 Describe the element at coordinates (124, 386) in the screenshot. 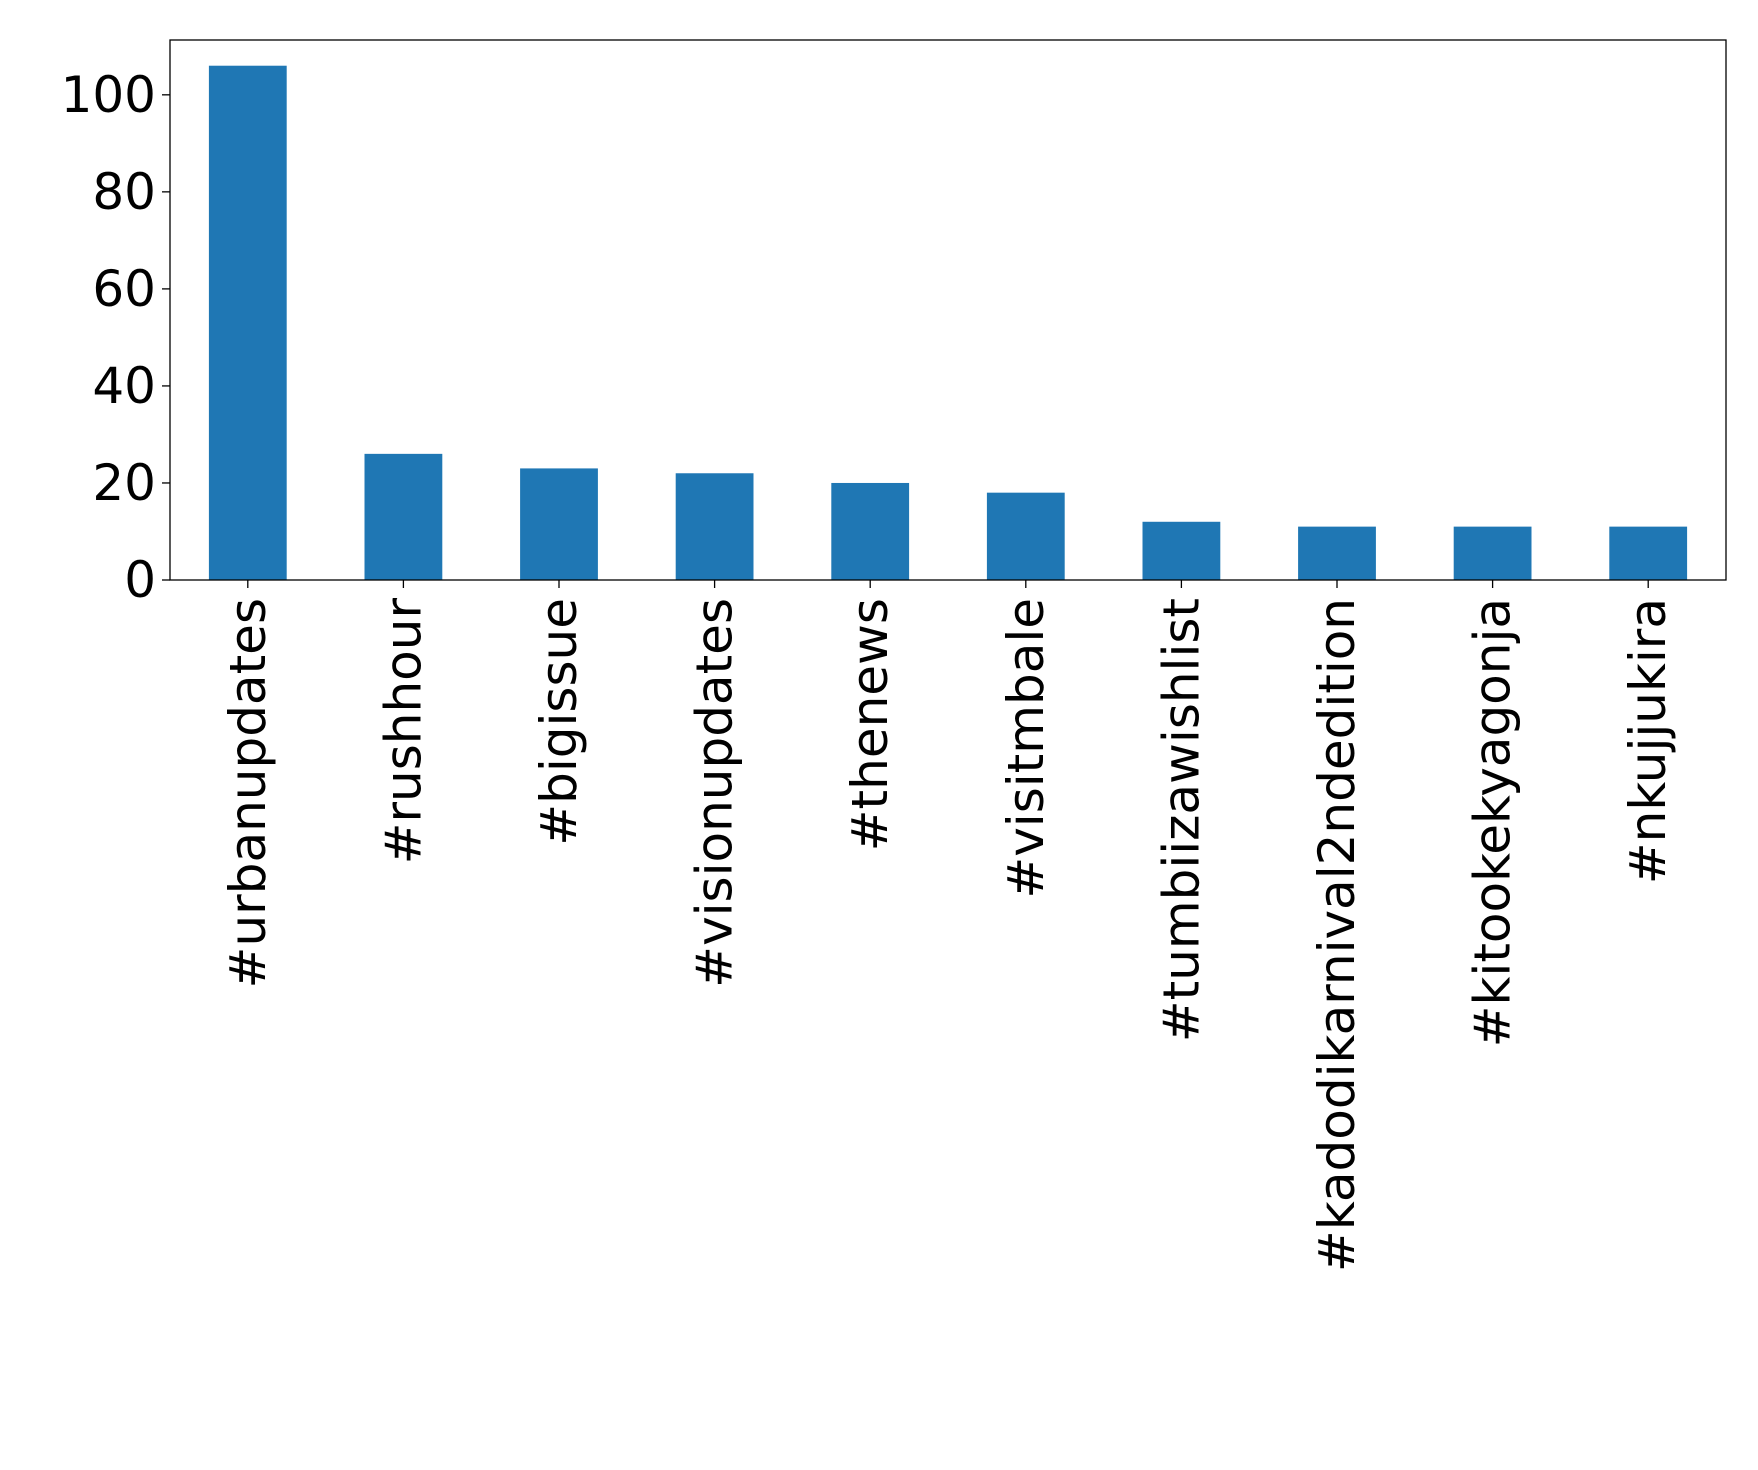

I see `y-tick-label: 40` at that location.